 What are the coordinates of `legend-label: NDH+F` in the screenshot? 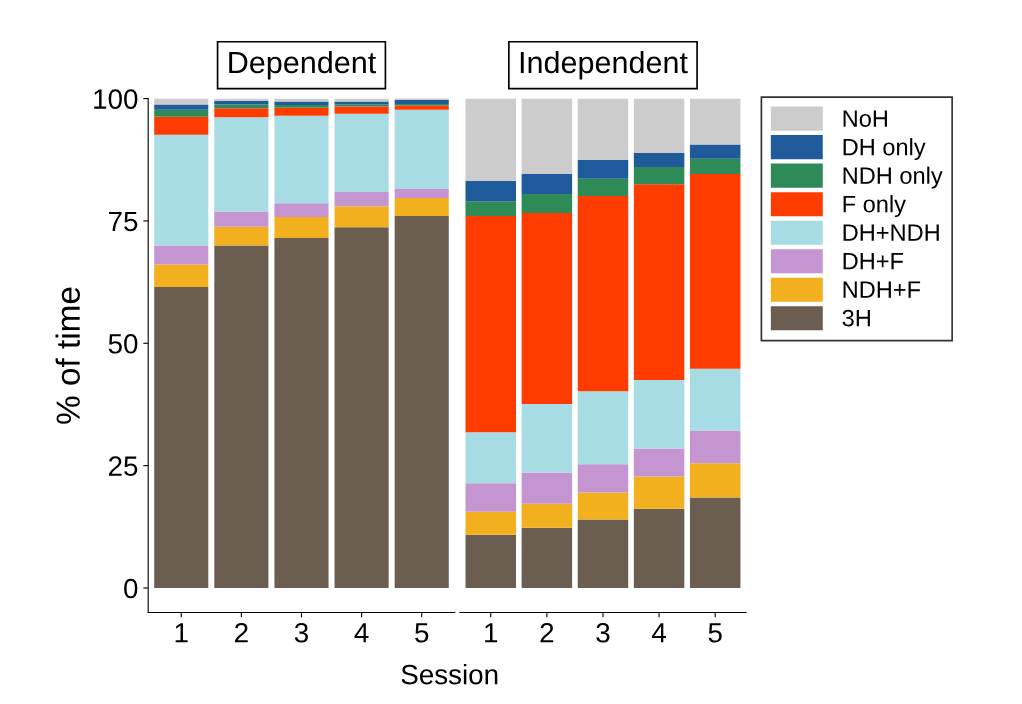 It's located at (882, 289).